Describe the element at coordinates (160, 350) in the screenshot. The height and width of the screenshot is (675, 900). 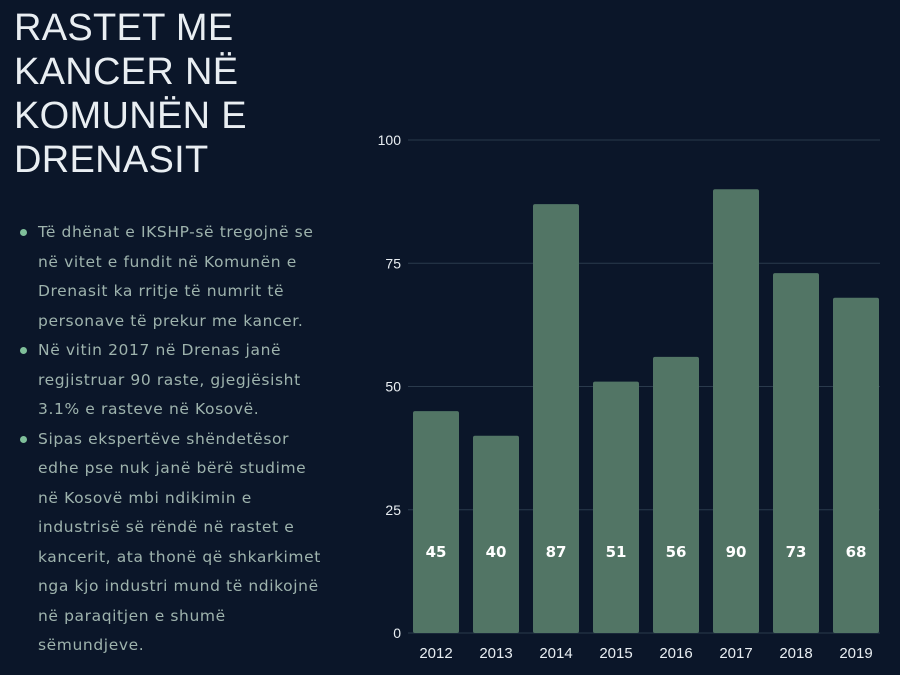
I see `bullet-text-line: Në vitin 2017 në Drenas janë` at that location.